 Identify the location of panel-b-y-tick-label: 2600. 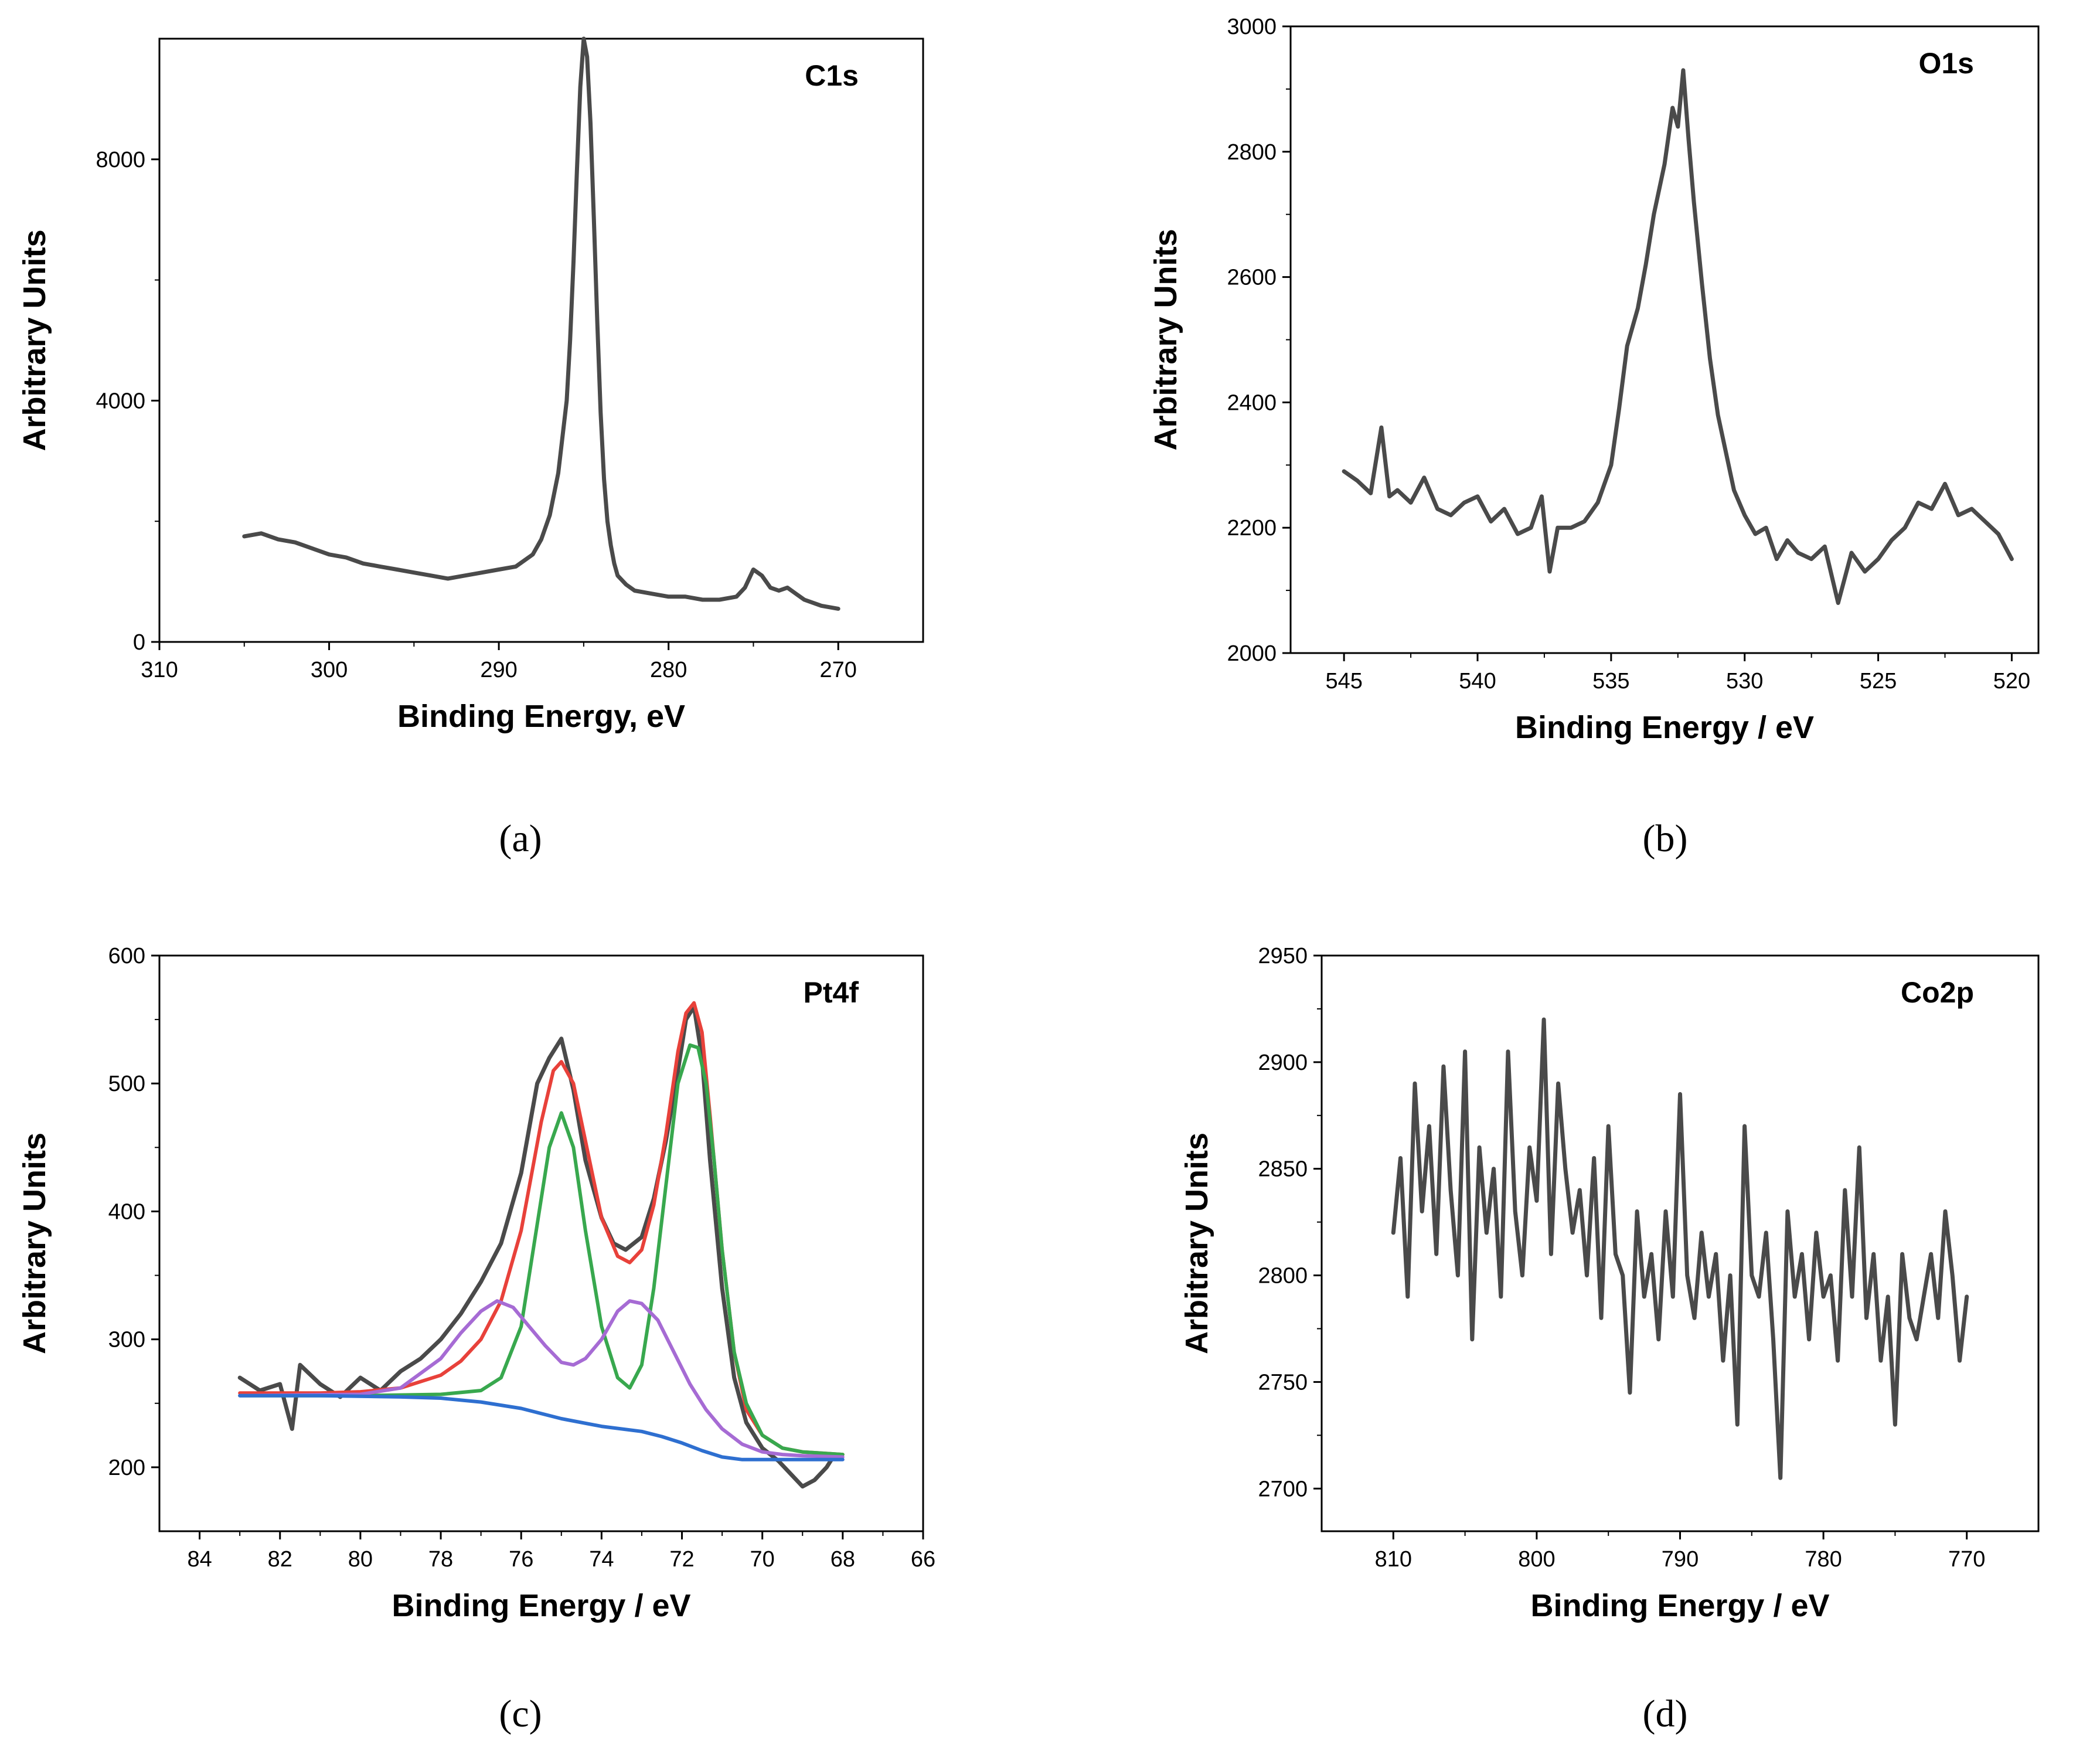
(1252, 278).